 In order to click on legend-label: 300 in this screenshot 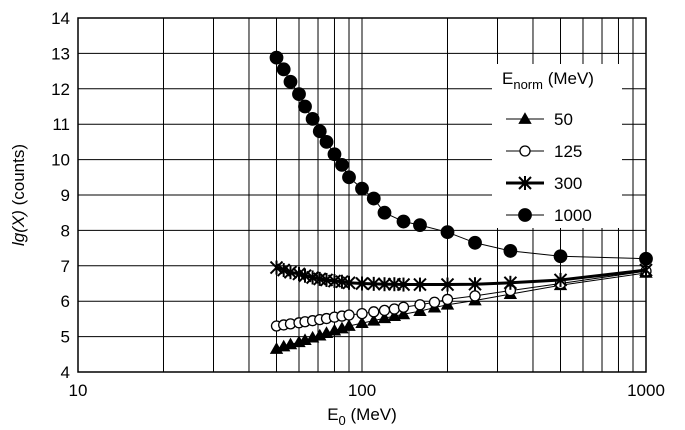, I will do `click(568, 183)`.